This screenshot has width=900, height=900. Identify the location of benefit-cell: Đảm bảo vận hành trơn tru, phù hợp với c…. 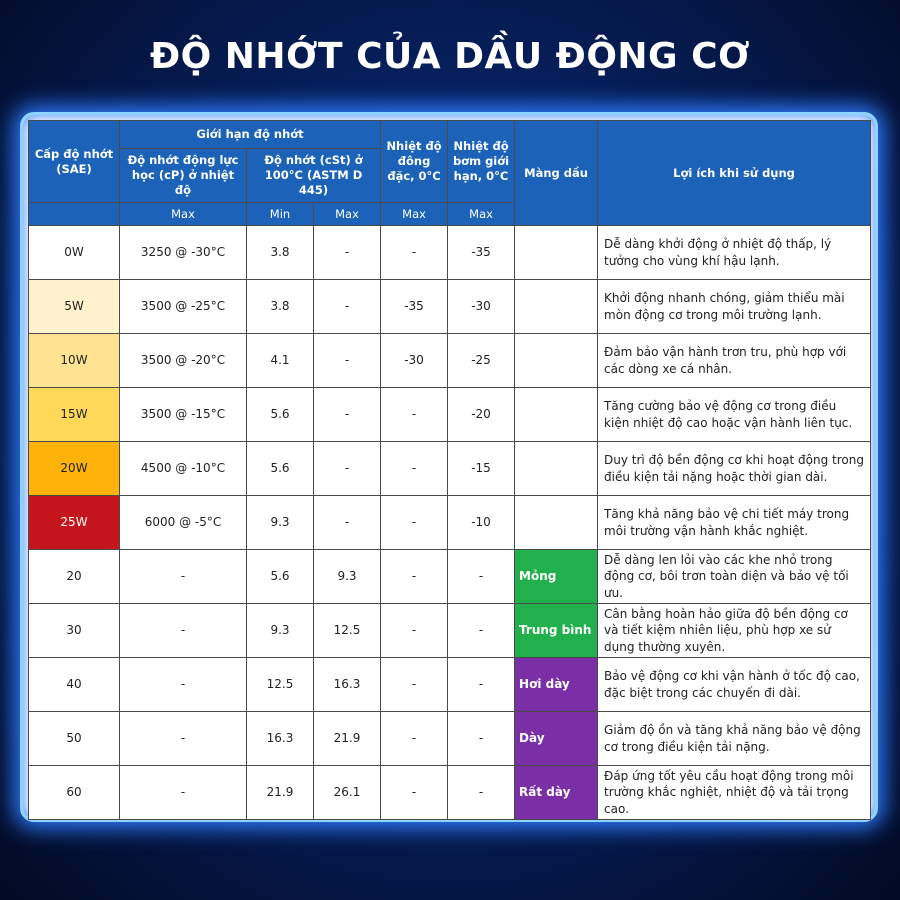
(734, 360).